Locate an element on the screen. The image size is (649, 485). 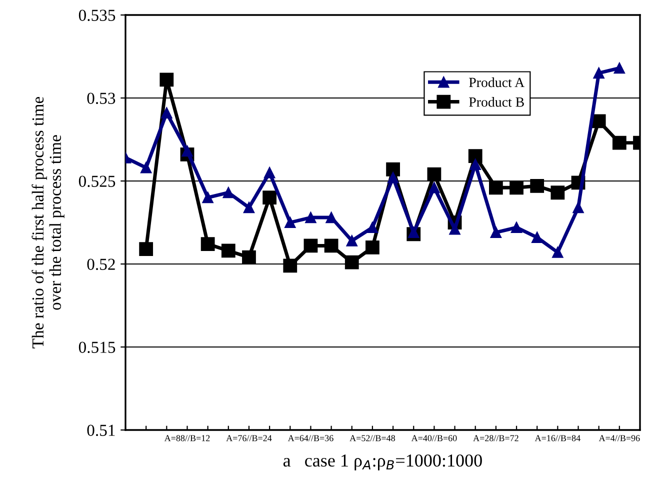
x-axis-title: a case 1 ρ$_{A}$:ρ$_{B}$=1000:1000 is located at coordinates (382, 462).